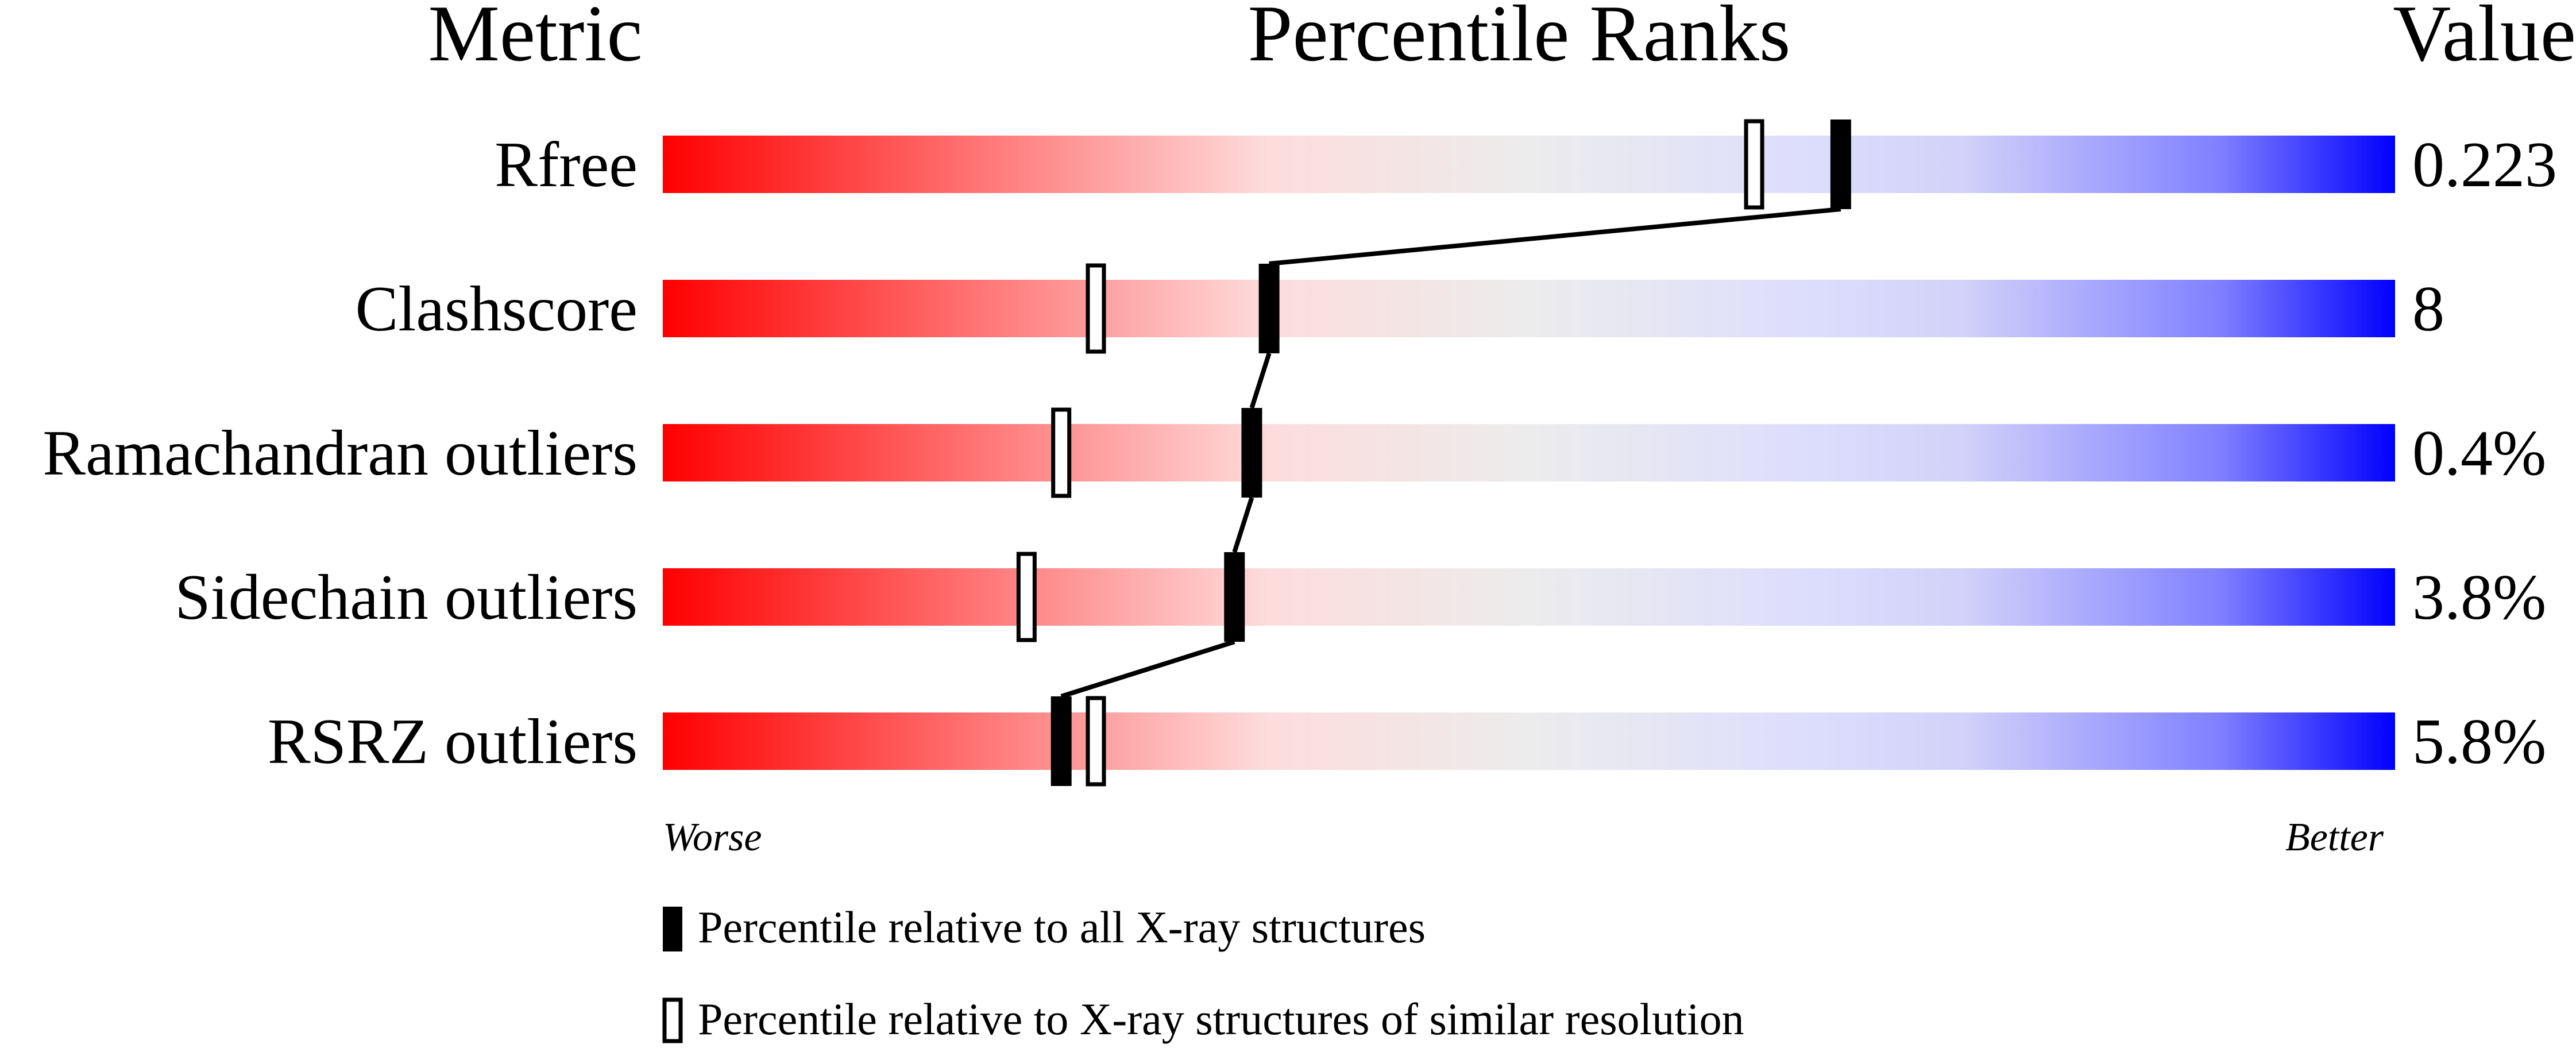 Image resolution: width=2576 pixels, height=1048 pixels. I want to click on metric-value: 8, so click(2428, 309).